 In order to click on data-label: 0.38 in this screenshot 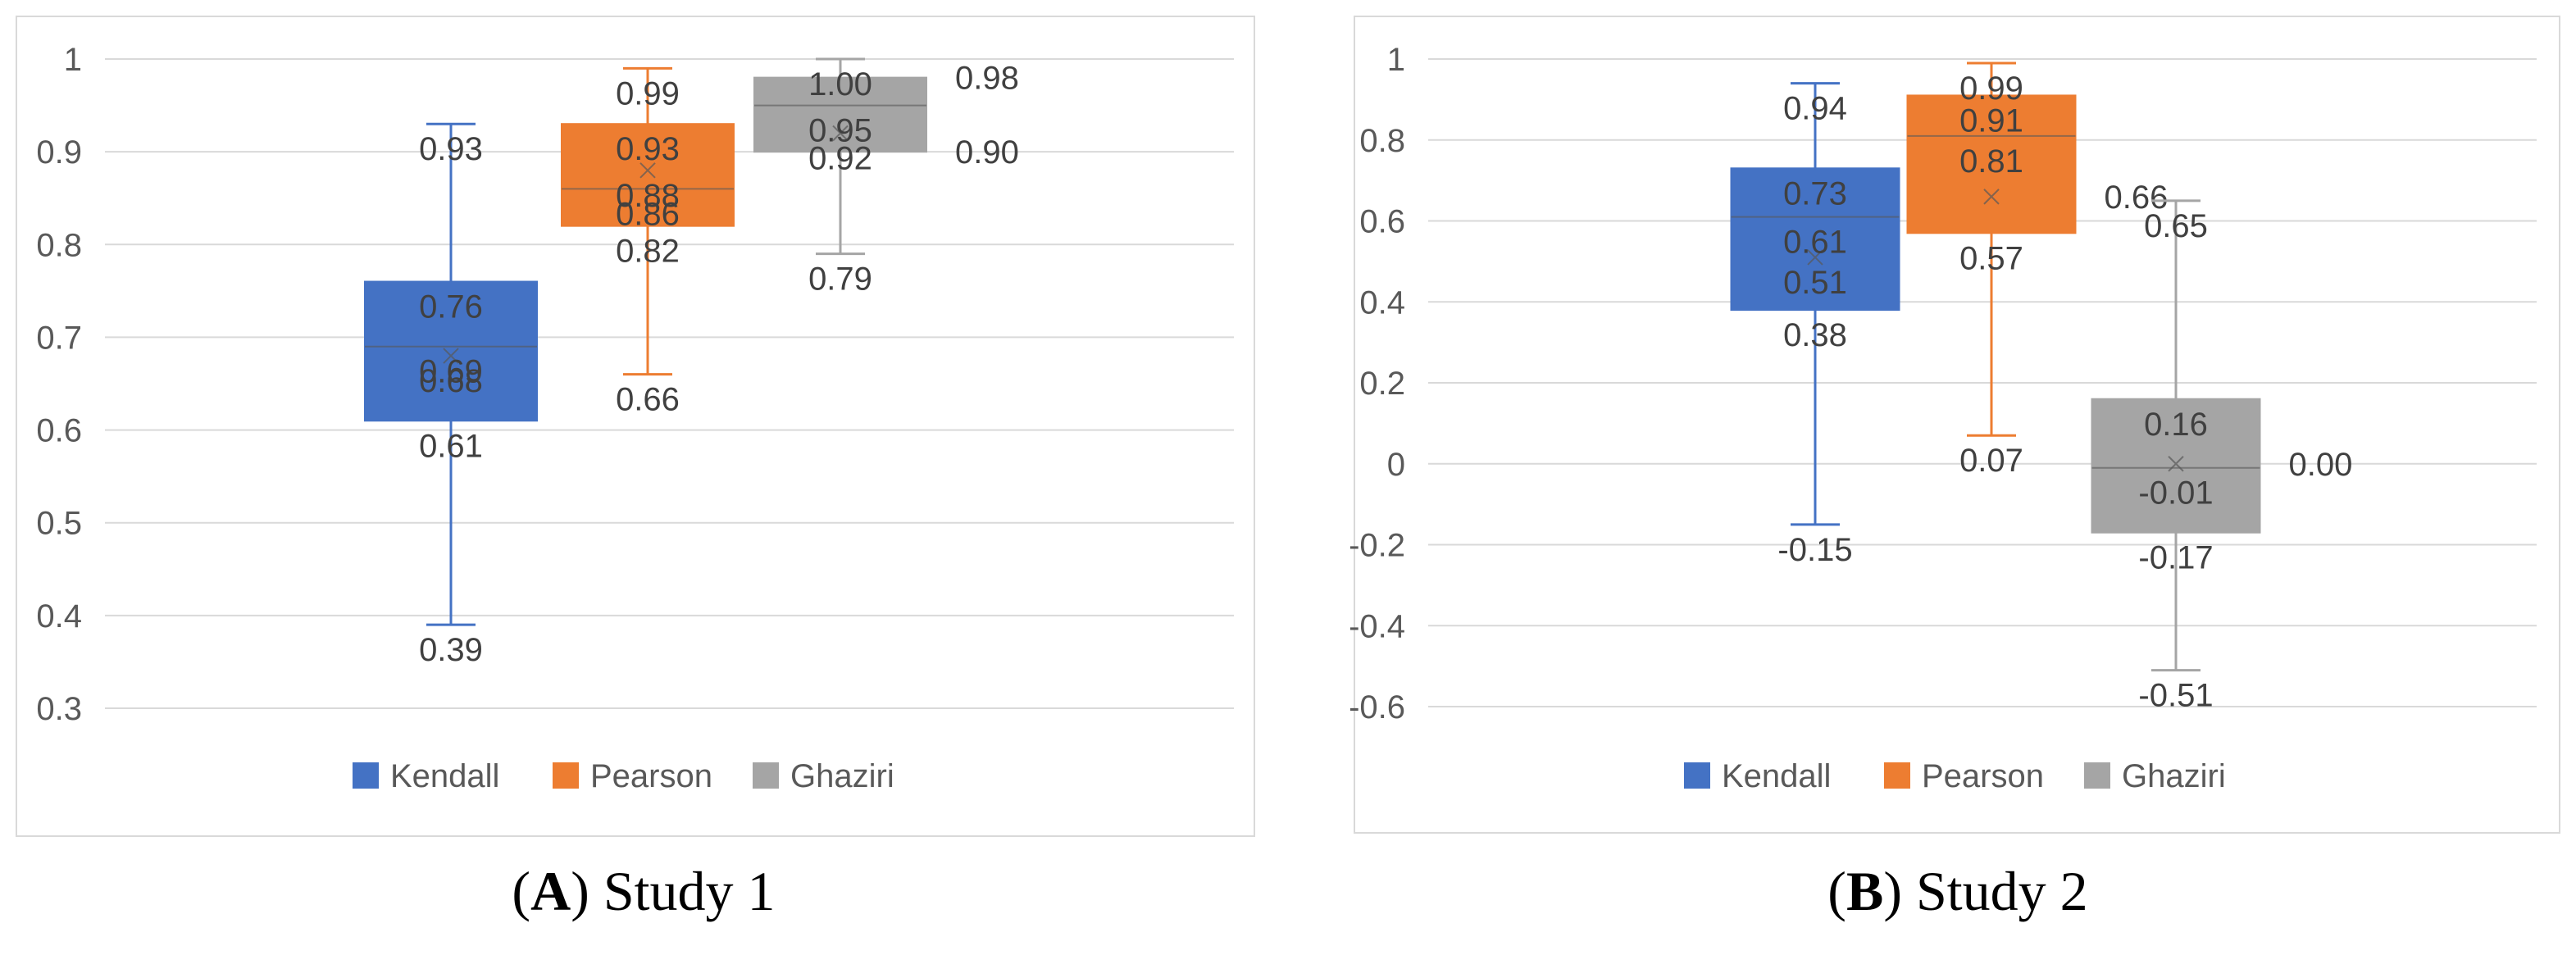, I will do `click(1815, 335)`.